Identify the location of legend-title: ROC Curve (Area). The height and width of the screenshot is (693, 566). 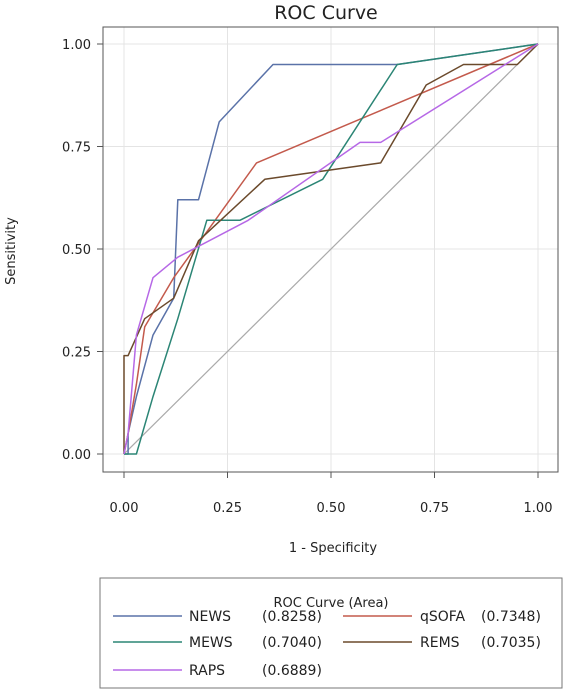
(330, 603).